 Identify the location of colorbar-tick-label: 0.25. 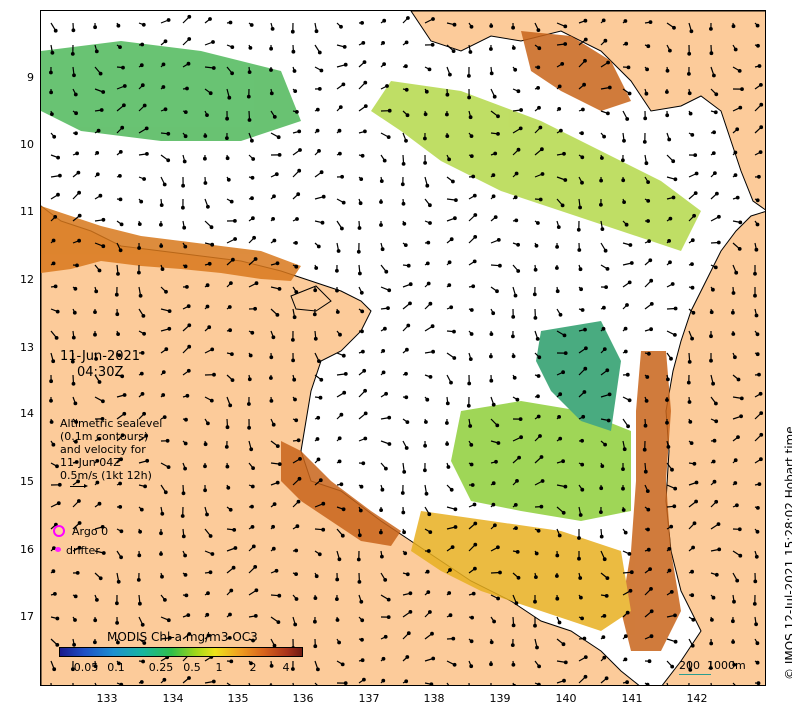
(161, 667).